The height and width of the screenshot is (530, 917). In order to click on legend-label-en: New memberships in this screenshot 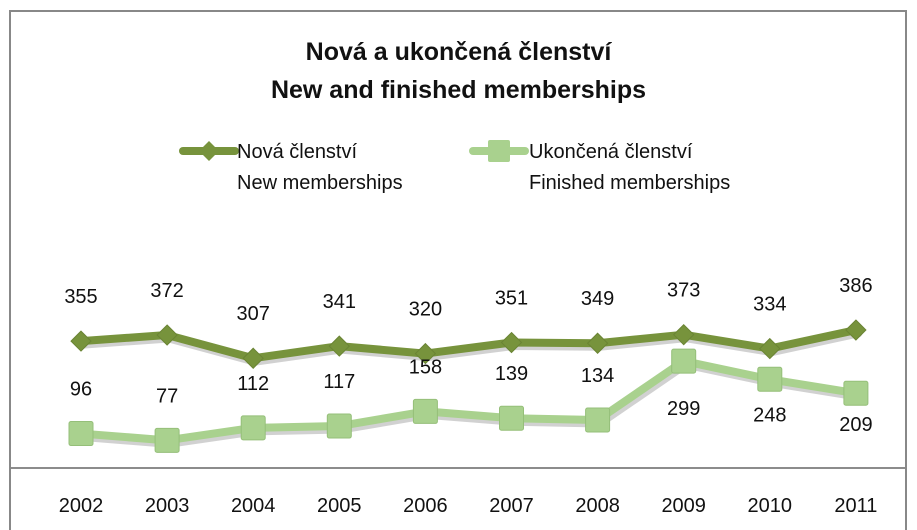, I will do `click(320, 183)`.